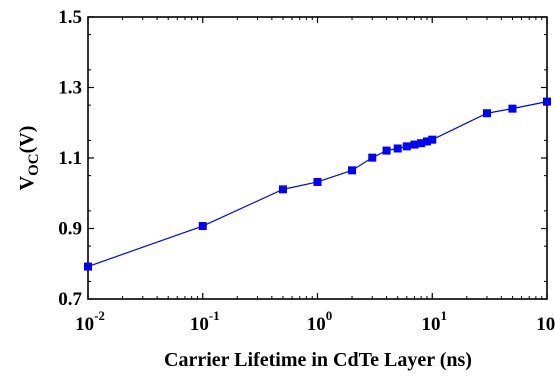 This screenshot has width=555, height=378. What do you see at coordinates (27, 140) in the screenshot?
I see `y-axis-label-unit: (V)` at bounding box center [27, 140].